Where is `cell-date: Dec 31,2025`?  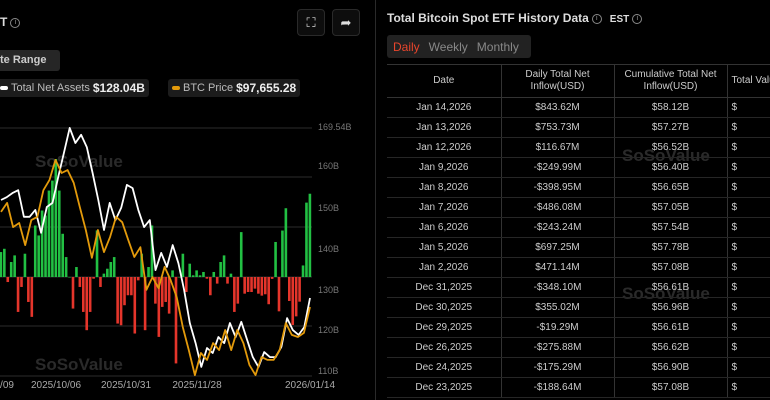
cell-date: Dec 31,2025 is located at coordinates (444, 287).